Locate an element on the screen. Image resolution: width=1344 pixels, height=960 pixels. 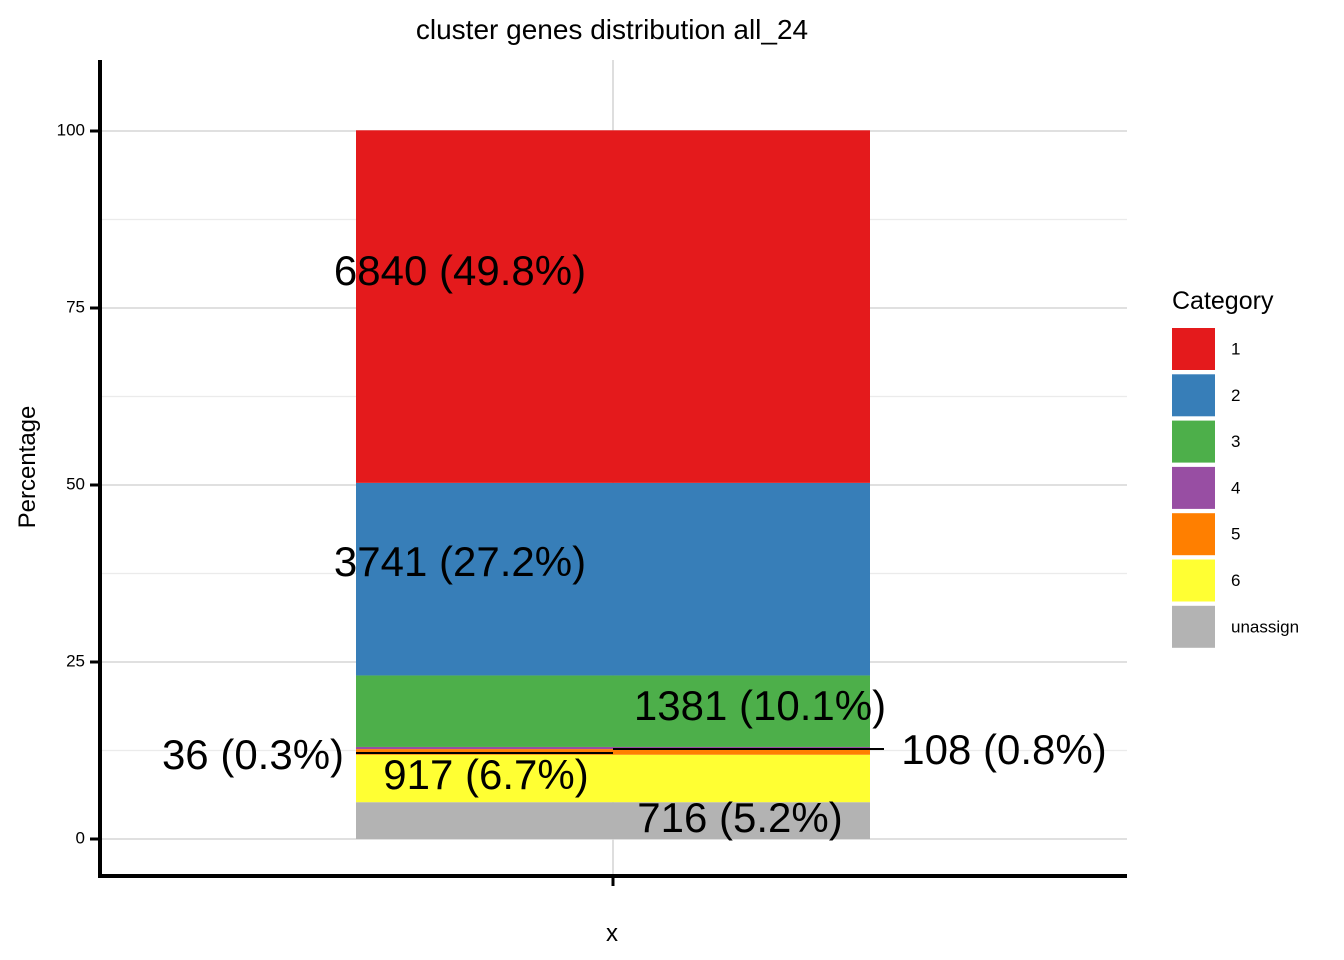
legend-label-6: 6 is located at coordinates (1235, 580).